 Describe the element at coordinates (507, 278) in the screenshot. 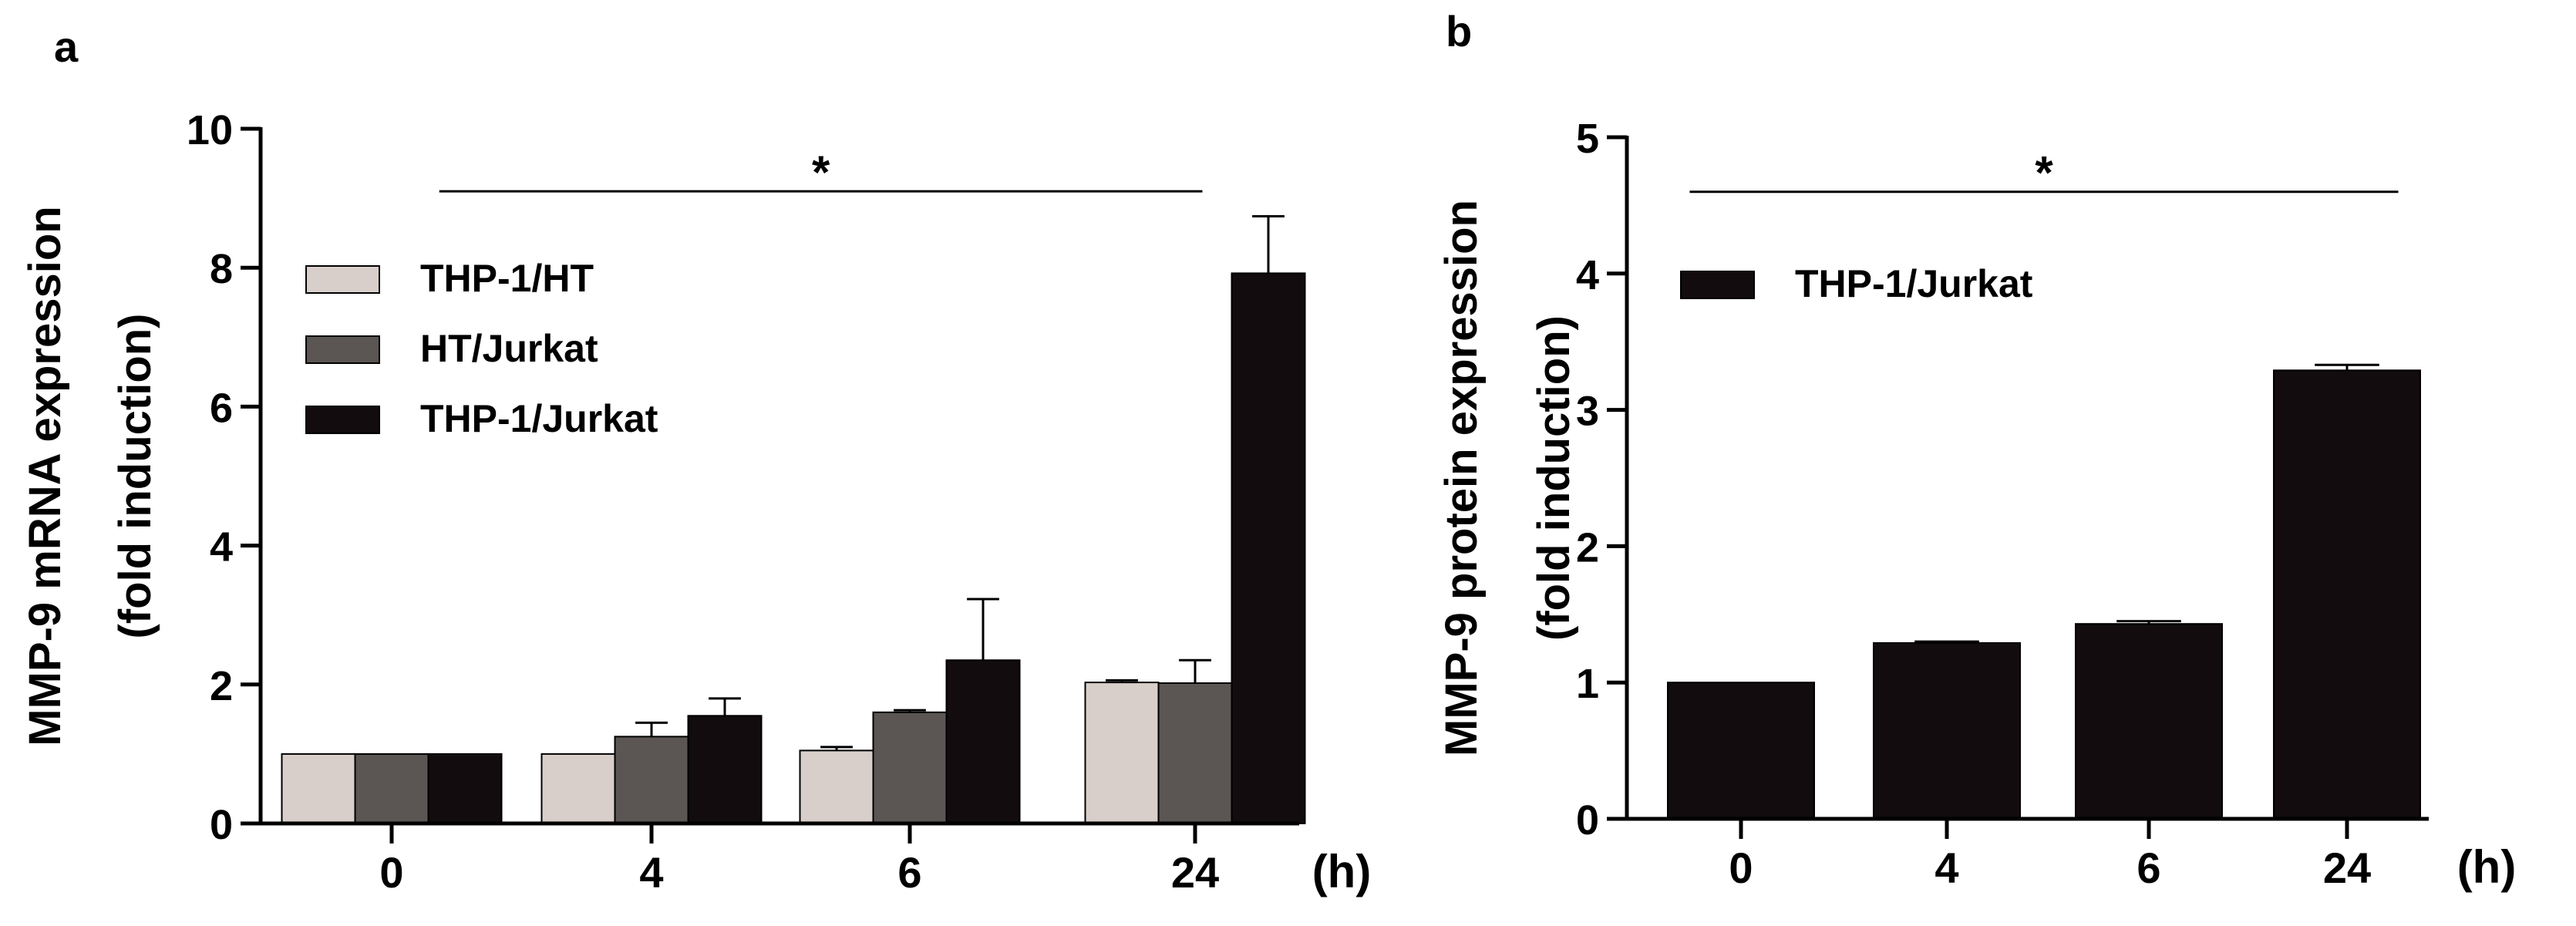

I see `legend-label-thp-1-ht: THP-1/HT` at that location.